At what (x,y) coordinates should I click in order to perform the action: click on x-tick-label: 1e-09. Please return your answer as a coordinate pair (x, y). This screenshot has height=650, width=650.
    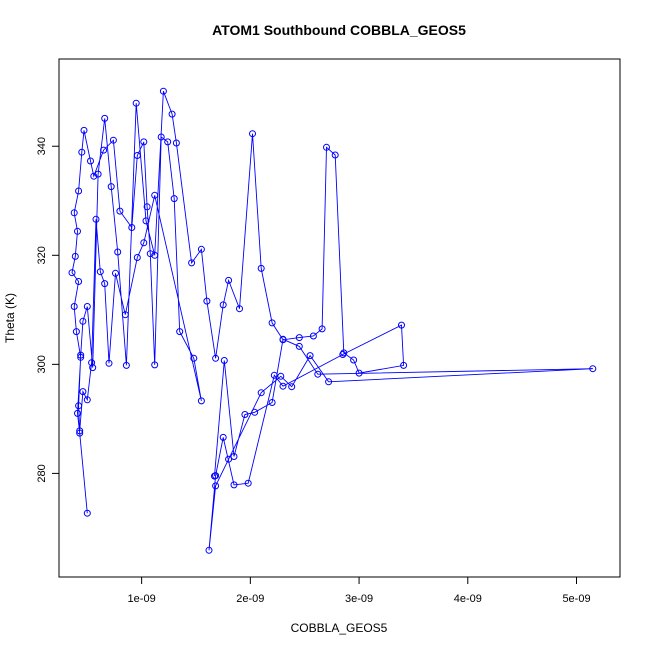
    Looking at the image, I should click on (142, 599).